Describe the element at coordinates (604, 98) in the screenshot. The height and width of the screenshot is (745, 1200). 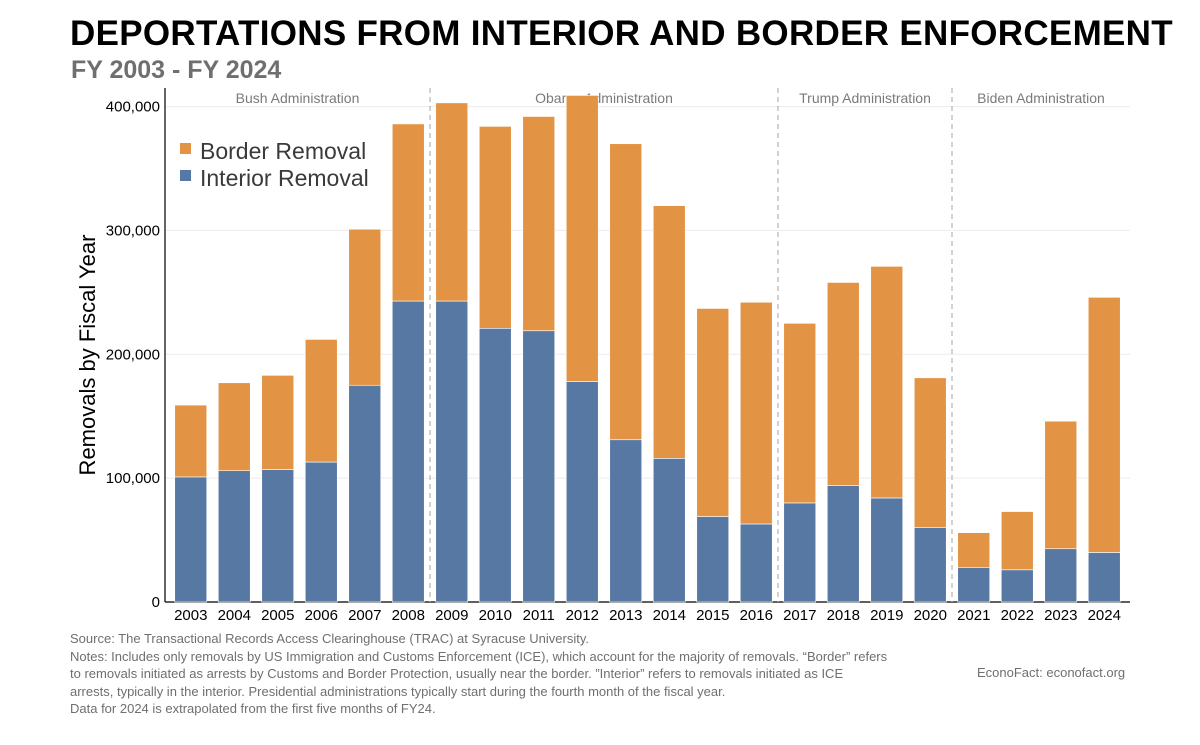
I see `era-label: Obama Administration` at that location.